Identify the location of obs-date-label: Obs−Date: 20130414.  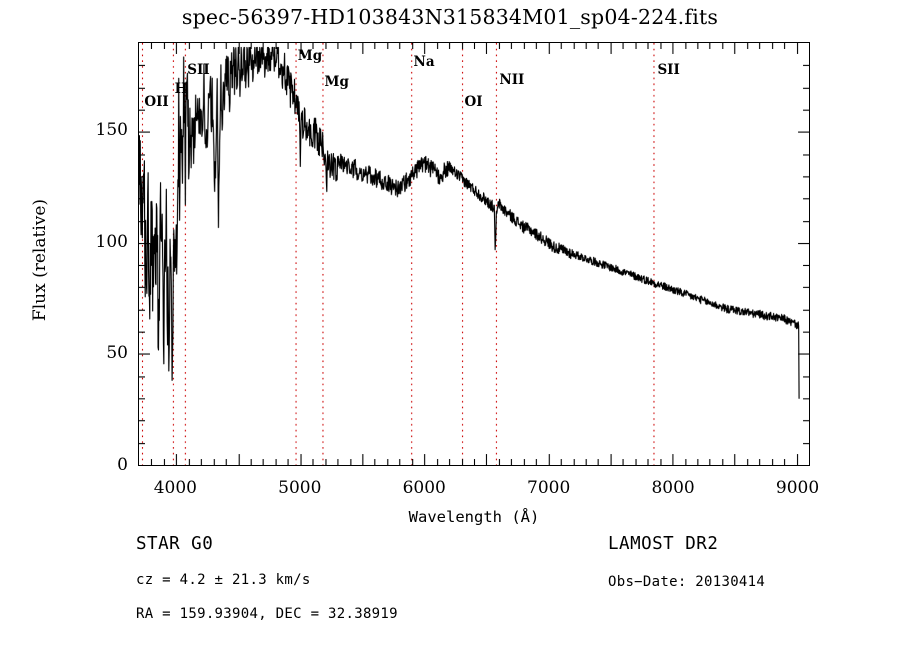
(687, 582).